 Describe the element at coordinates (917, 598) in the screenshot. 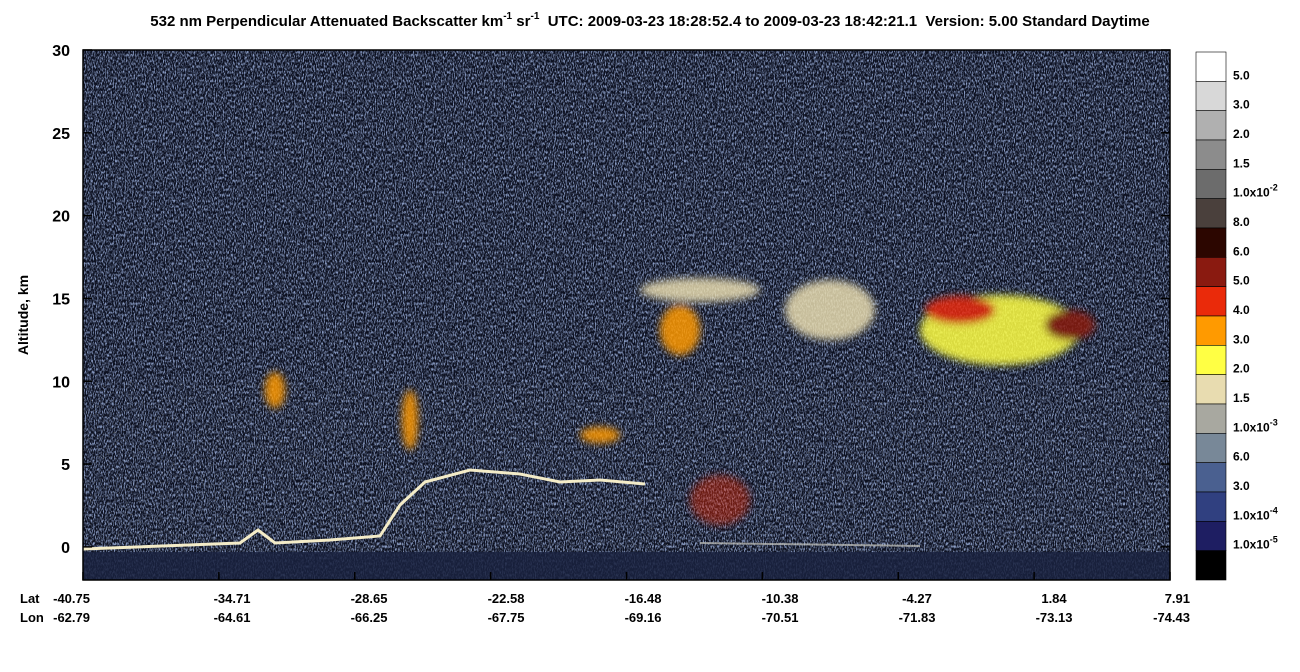

I see `x-tick-label: -4.27` at that location.